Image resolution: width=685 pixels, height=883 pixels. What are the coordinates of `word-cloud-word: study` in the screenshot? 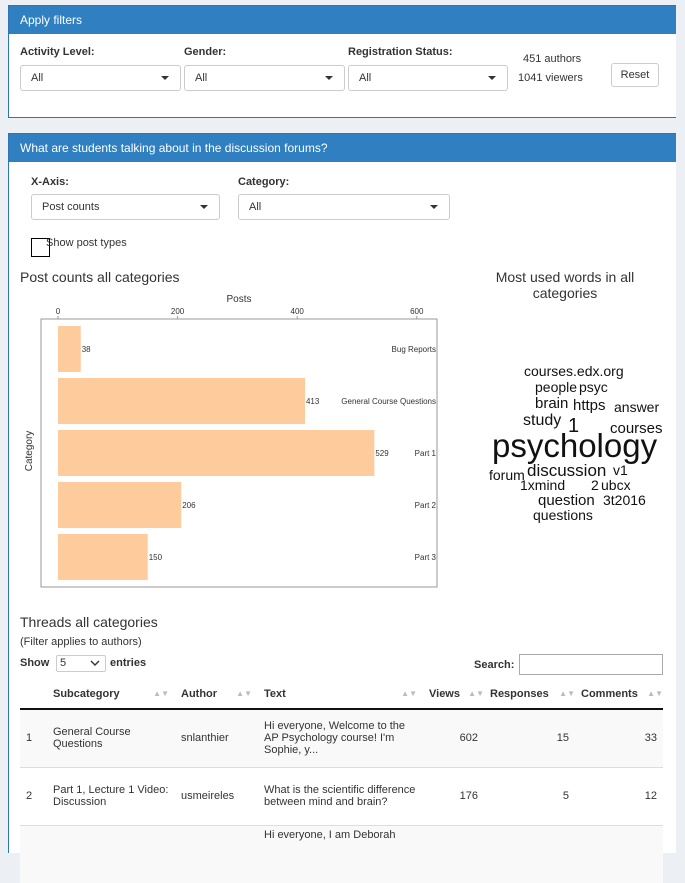 It's located at (542, 420).